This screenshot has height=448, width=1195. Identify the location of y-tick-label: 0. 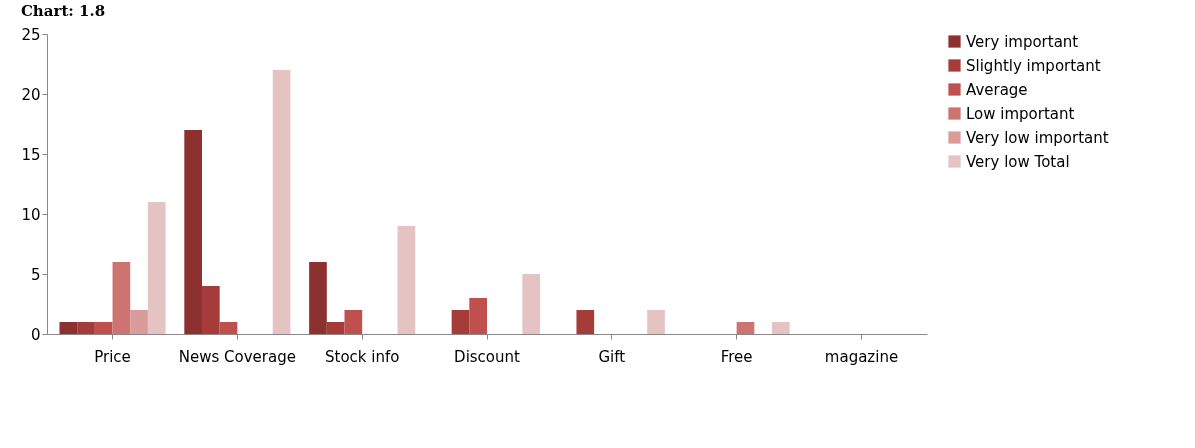
(35, 334).